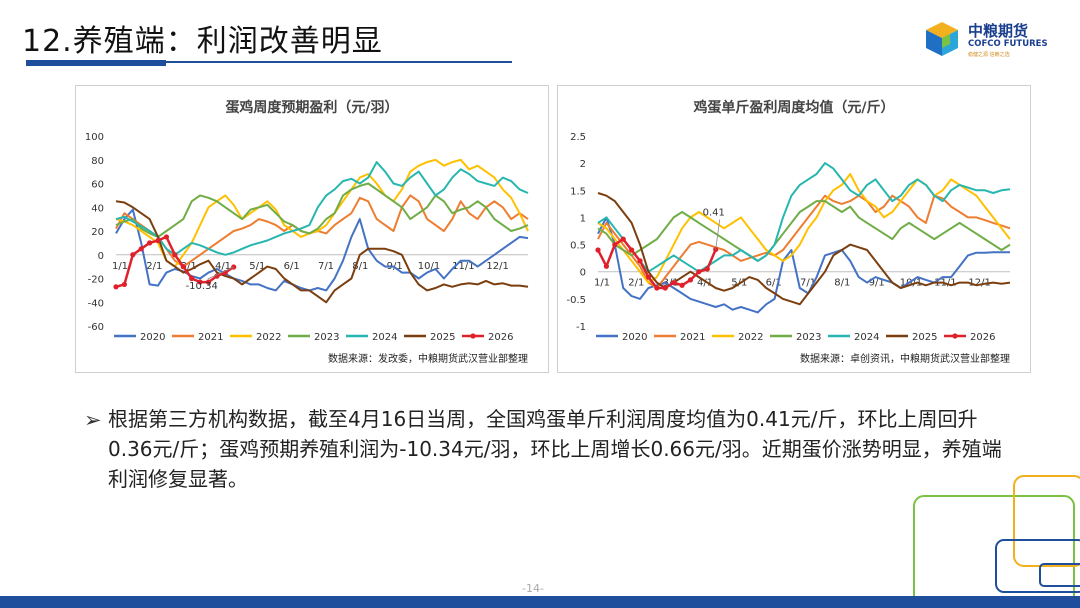  I want to click on cofco-cube-icon, so click(942, 39).